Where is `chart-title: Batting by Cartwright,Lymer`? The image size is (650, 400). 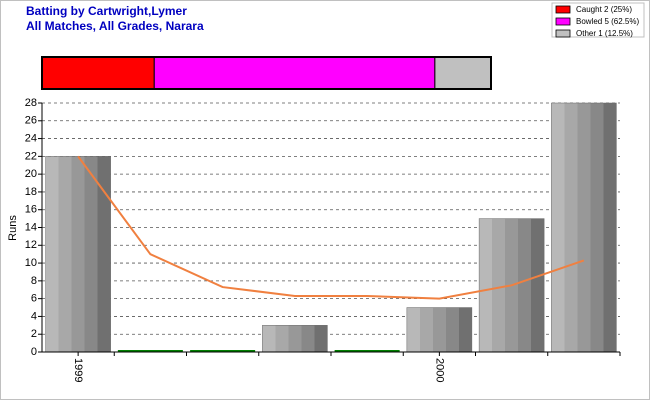
chart-title: Batting by Cartwright,Lymer is located at coordinates (106, 11).